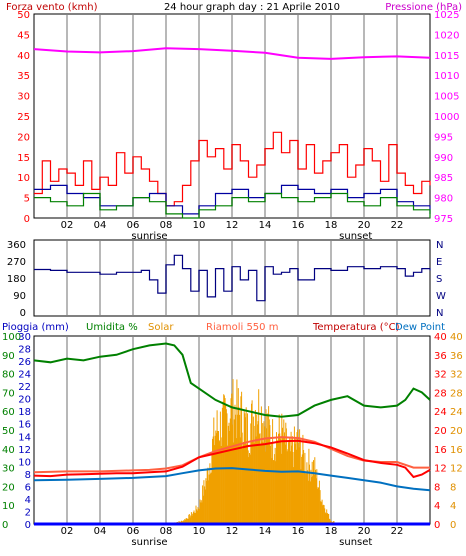  What do you see at coordinates (355, 236) in the screenshot?
I see `sunset-label: sunset` at bounding box center [355, 236].